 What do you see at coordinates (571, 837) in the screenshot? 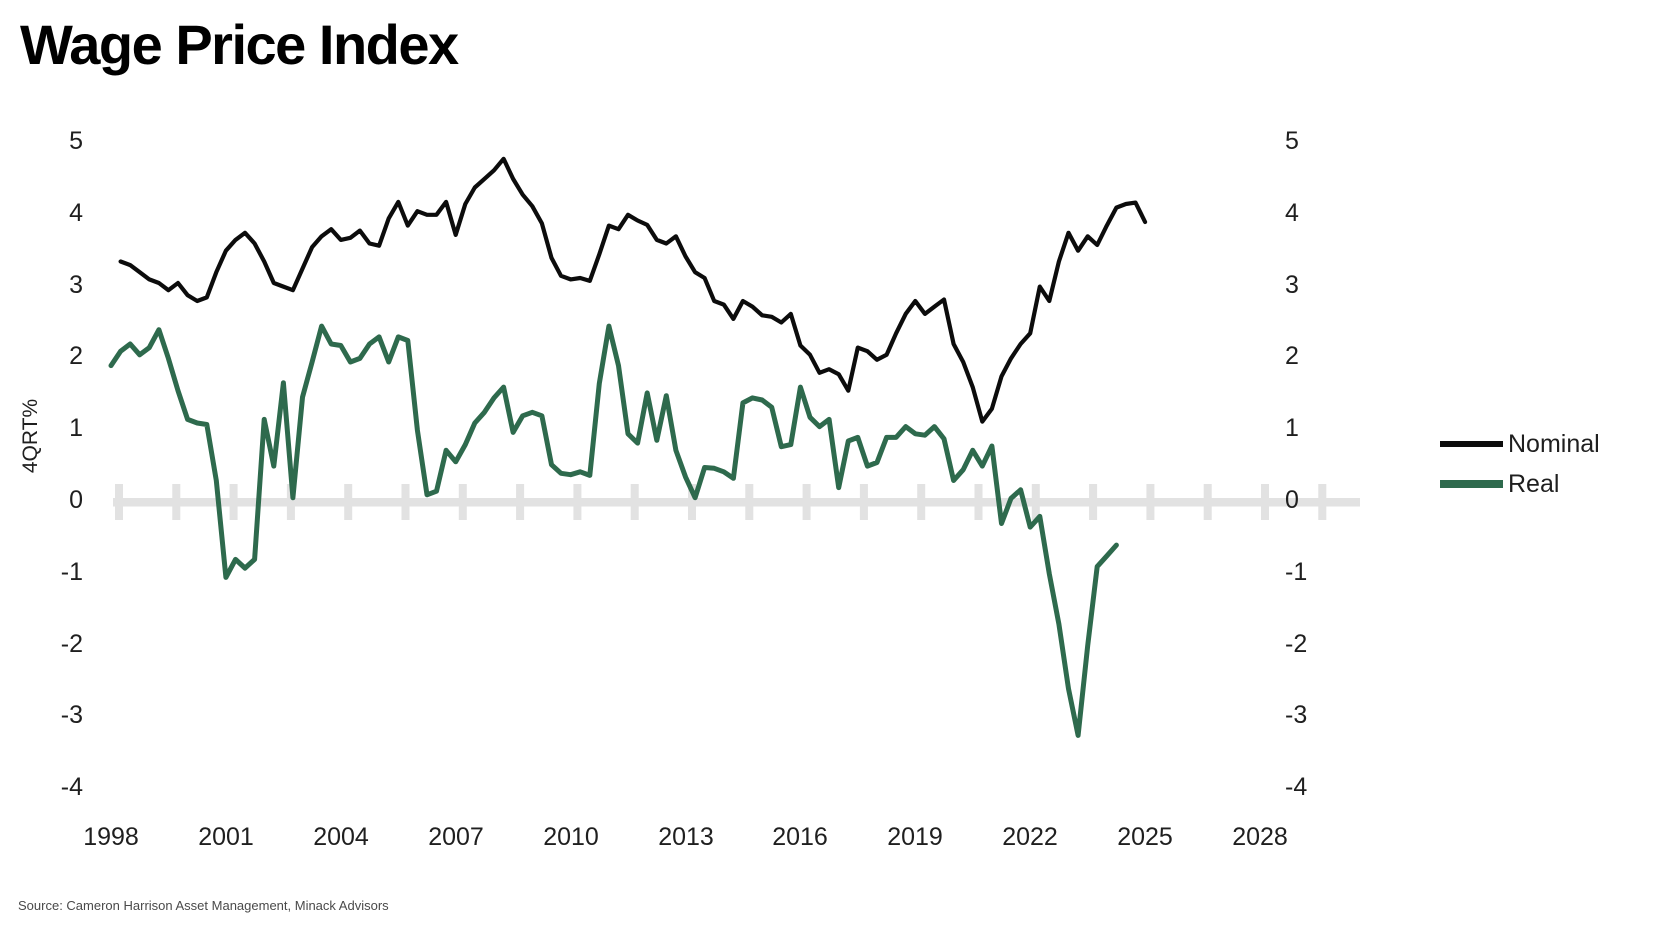
I see `x-tick-label: 2010` at bounding box center [571, 837].